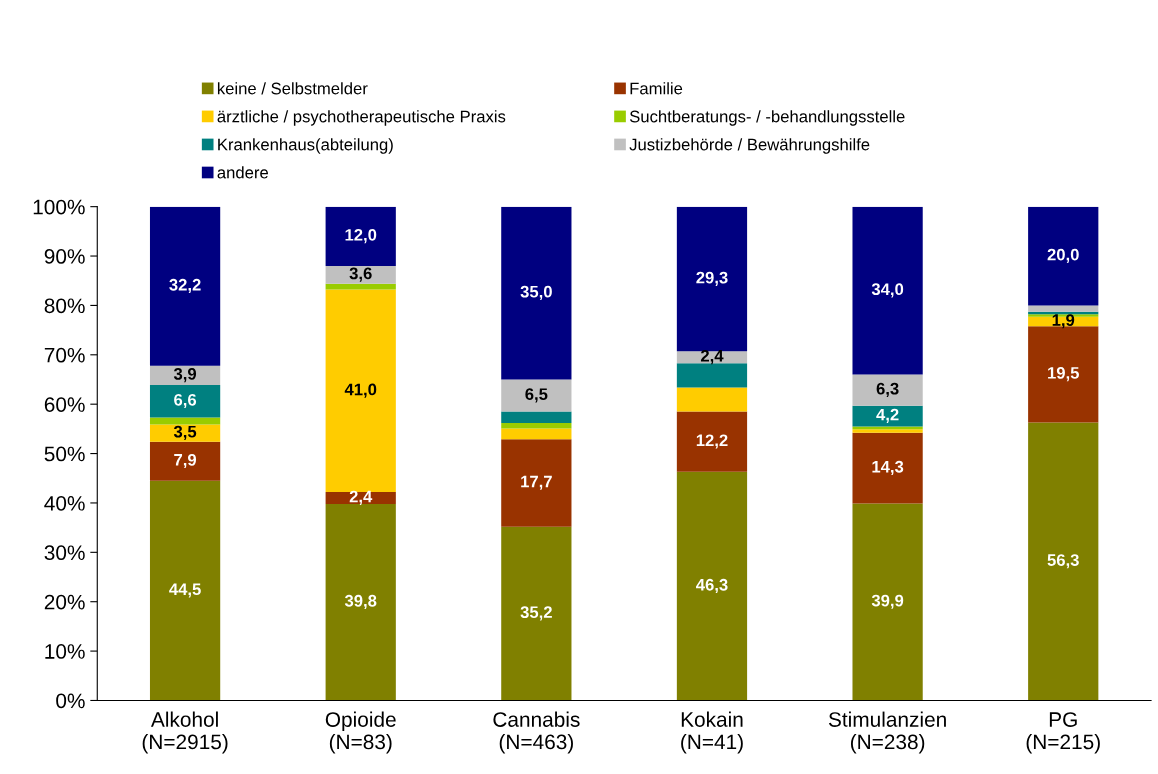 The image size is (1158, 774). What do you see at coordinates (64, 454) in the screenshot?
I see `y-tick-label: 50%` at bounding box center [64, 454].